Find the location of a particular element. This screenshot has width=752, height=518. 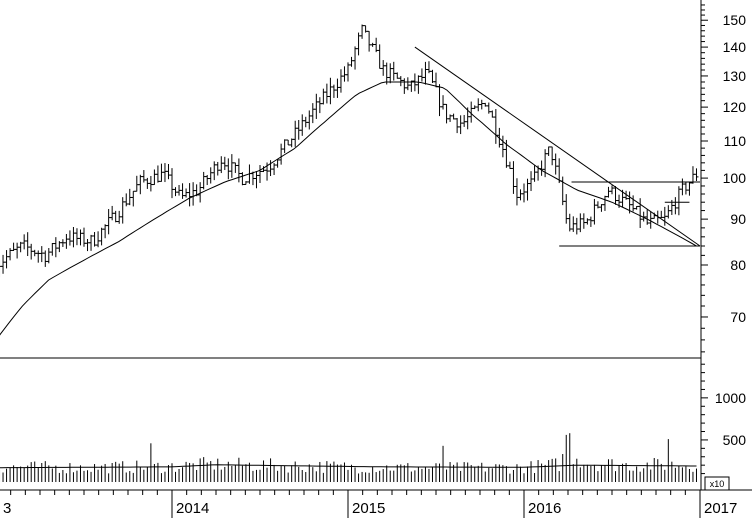

volume-bars-layer is located at coordinates (348, 457).